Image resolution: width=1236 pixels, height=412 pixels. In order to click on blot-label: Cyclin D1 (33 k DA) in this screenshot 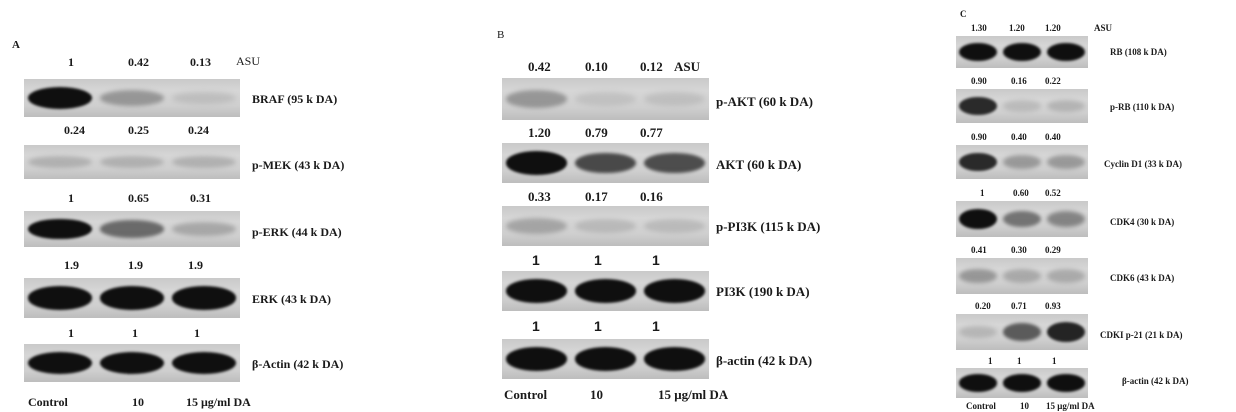, I will do `click(1143, 164)`.